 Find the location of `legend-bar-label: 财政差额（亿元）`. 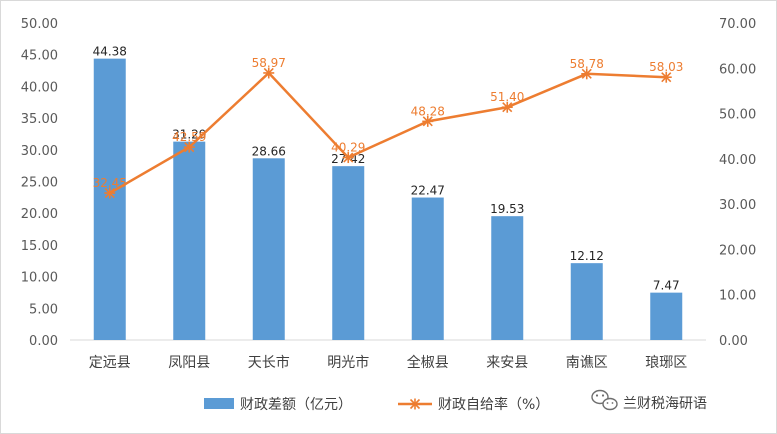

legend-bar-label: 财政差额（亿元） is located at coordinates (296, 405).